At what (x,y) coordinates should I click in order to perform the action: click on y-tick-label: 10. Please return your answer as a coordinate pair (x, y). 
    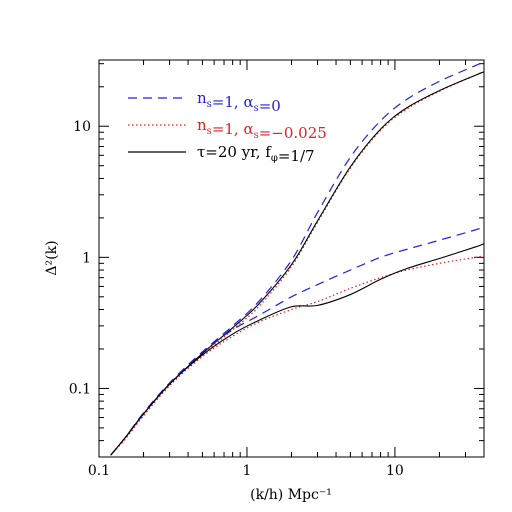
    Looking at the image, I should click on (82, 127).